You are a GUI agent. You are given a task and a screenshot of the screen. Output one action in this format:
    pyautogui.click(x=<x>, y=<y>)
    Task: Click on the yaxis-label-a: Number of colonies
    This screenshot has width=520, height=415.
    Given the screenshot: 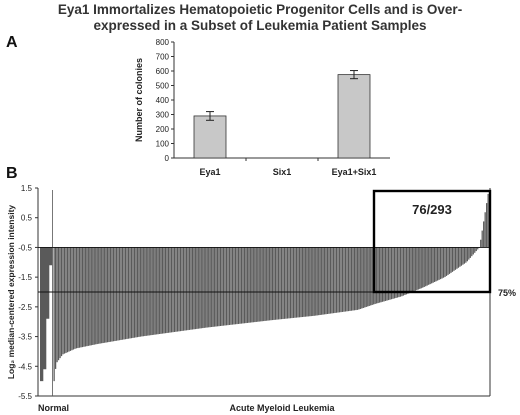 What is the action you would take?
    pyautogui.click(x=139, y=100)
    